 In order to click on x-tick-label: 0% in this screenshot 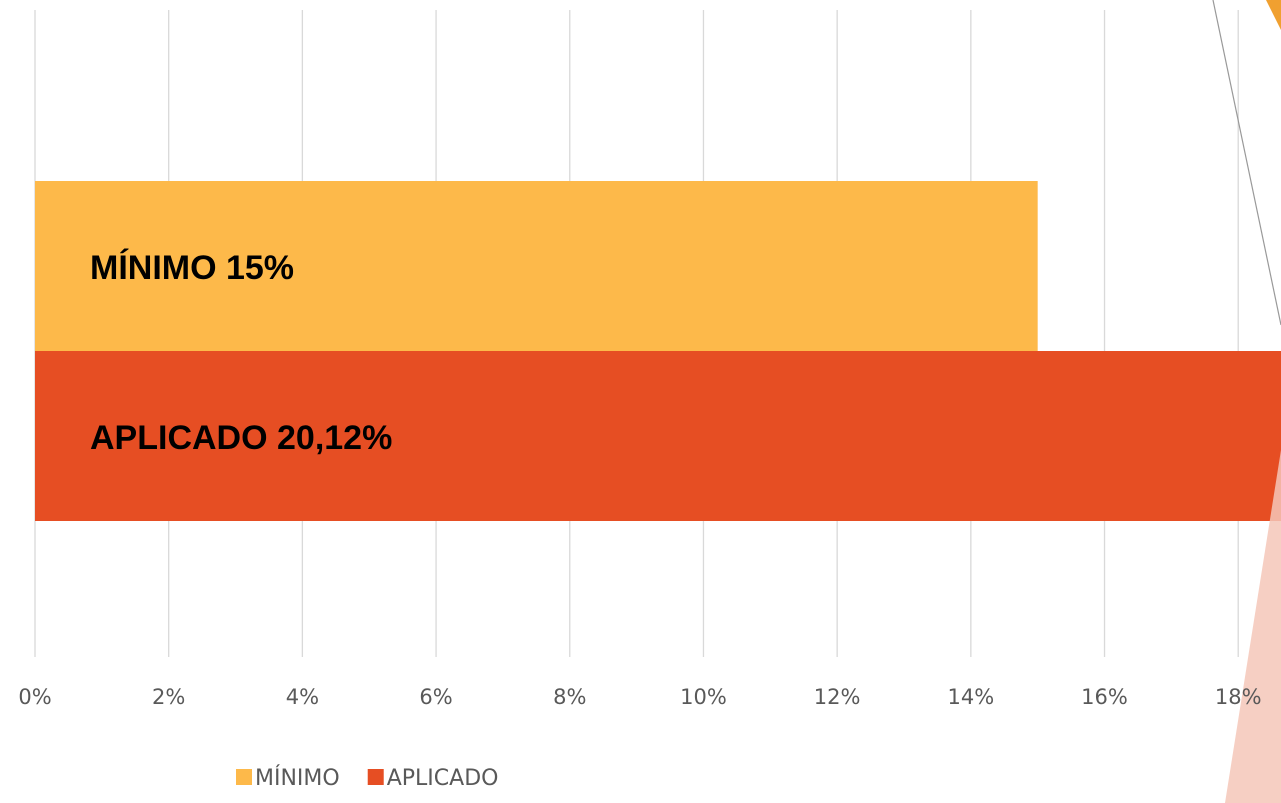, I will do `click(34, 697)`.